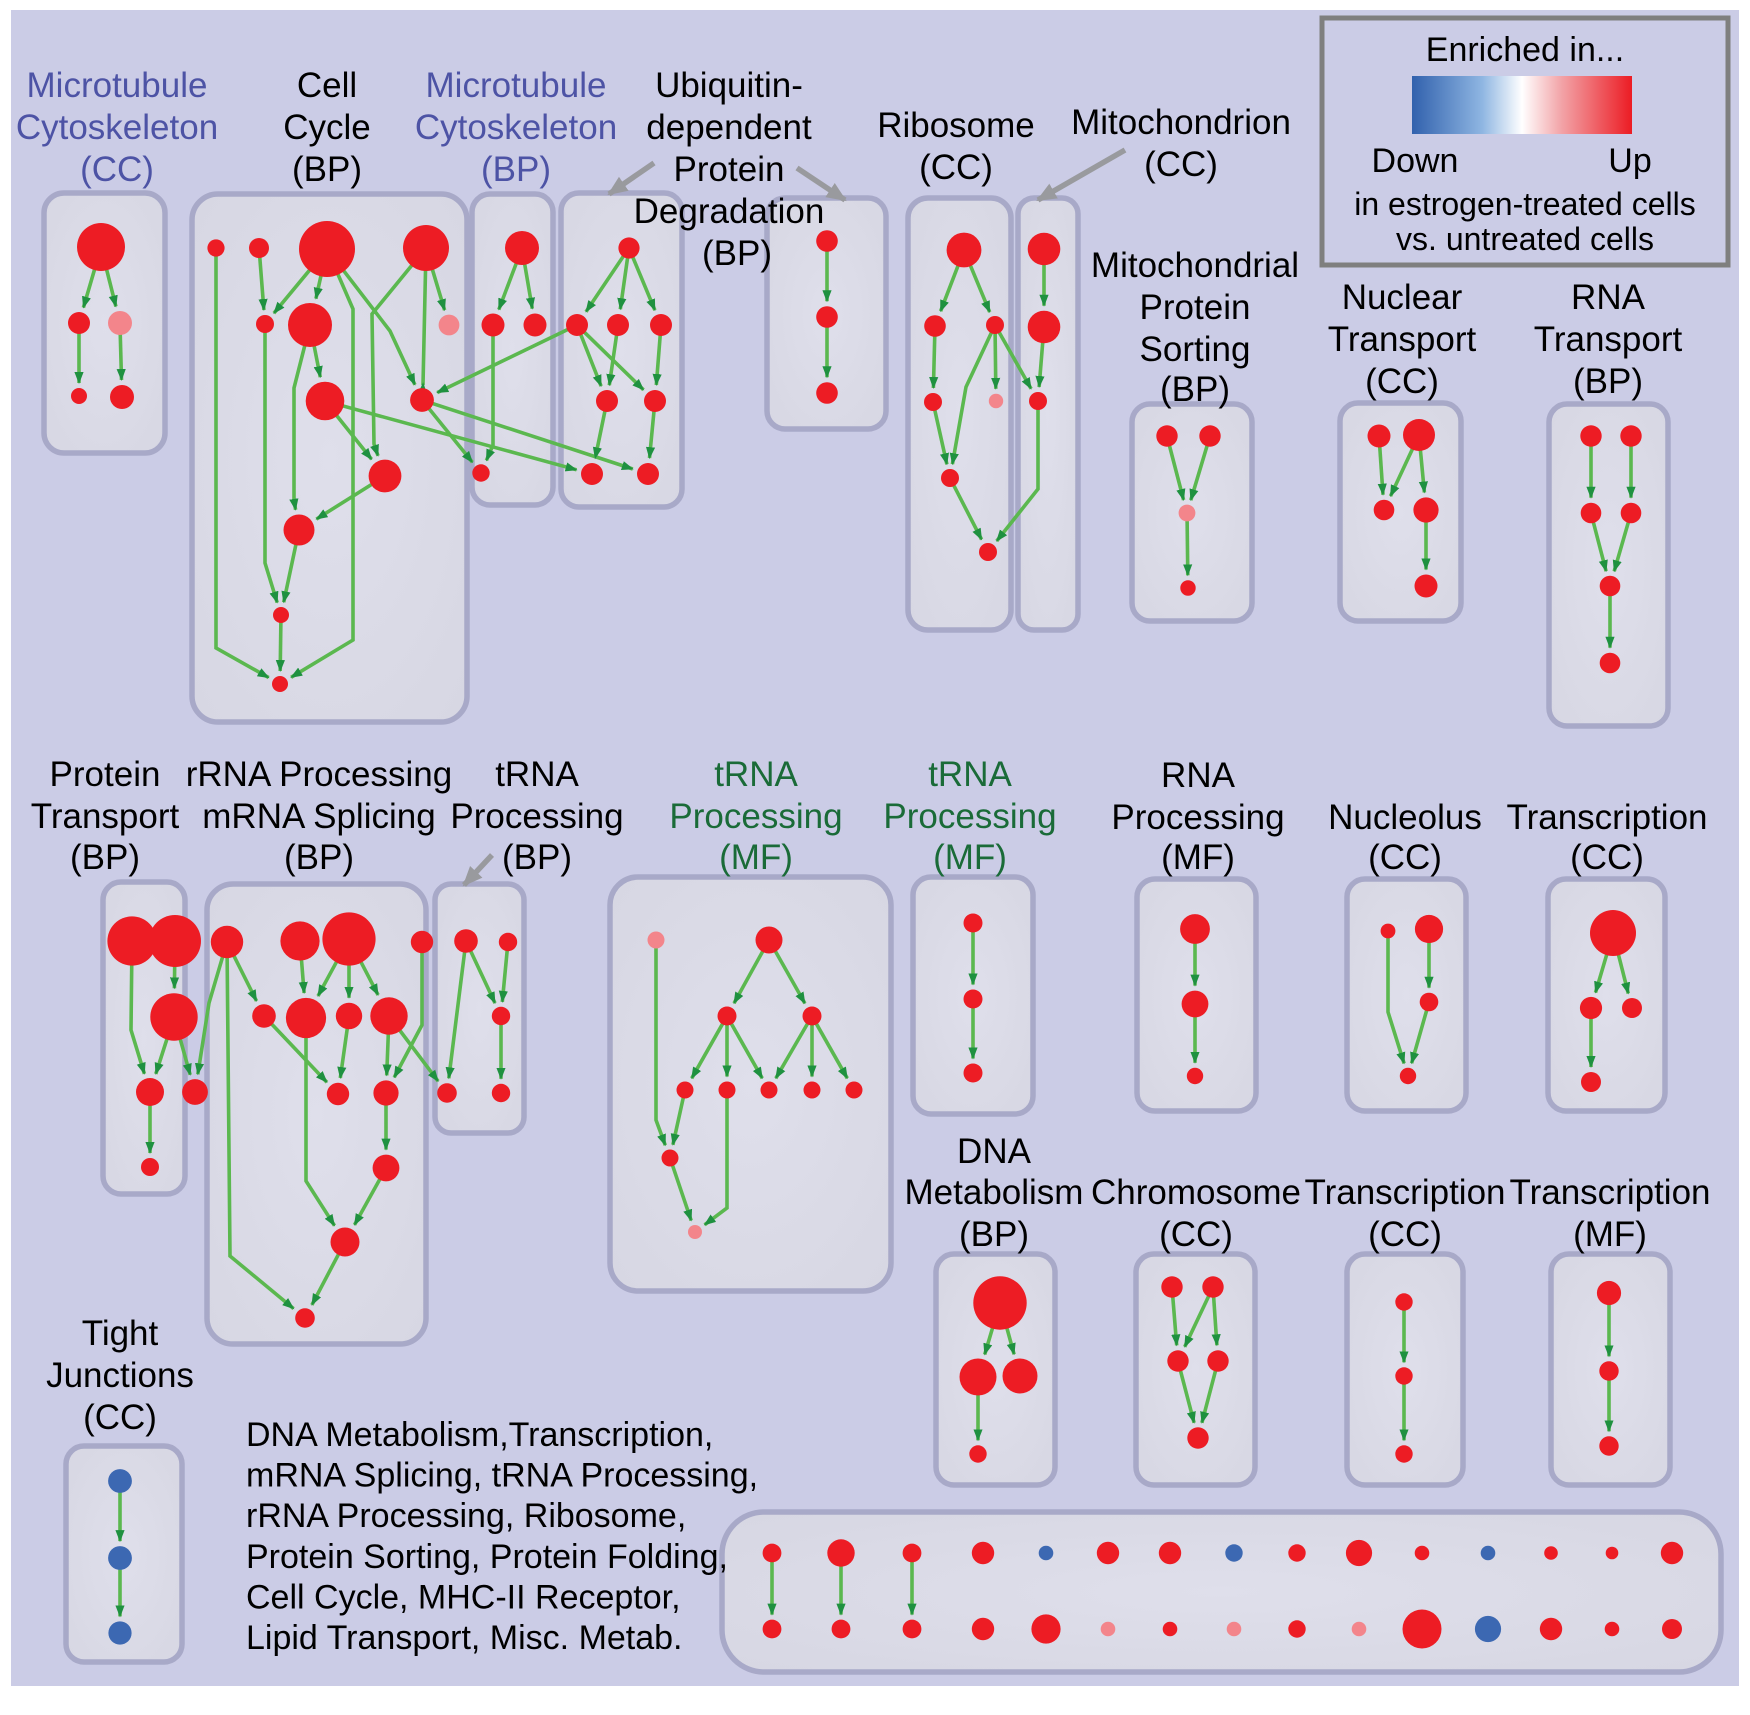 This screenshot has height=1715, width=1750. What do you see at coordinates (120, 1333) in the screenshot?
I see `svg-text: Tight` at bounding box center [120, 1333].